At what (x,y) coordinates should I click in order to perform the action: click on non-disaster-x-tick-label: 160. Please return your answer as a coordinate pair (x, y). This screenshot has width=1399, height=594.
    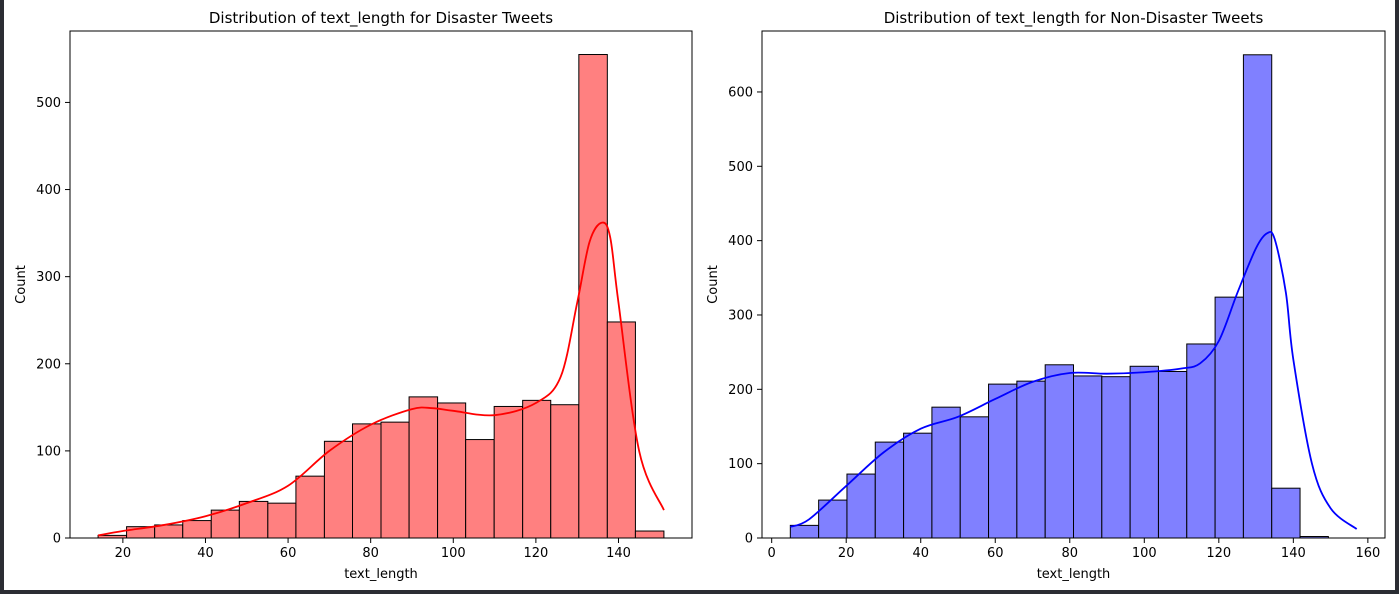
    Looking at the image, I should click on (1367, 553).